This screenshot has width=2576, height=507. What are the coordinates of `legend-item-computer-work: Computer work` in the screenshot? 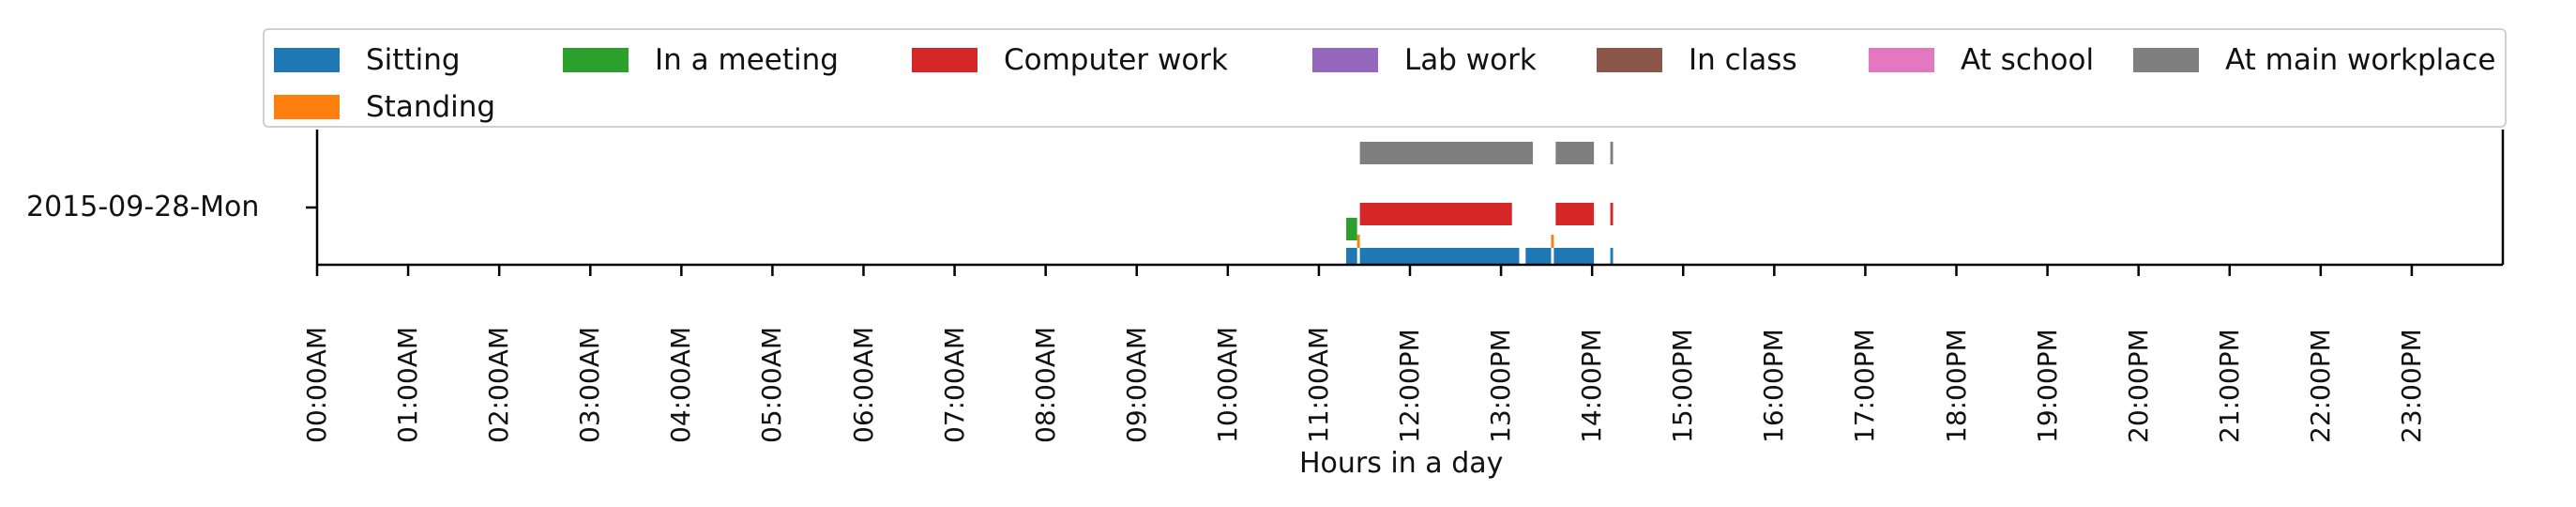 It's located at (1070, 60).